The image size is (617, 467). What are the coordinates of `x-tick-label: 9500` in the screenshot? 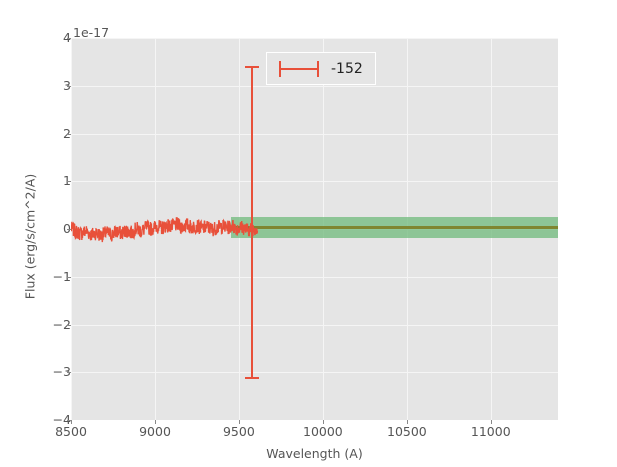 It's located at (238, 431).